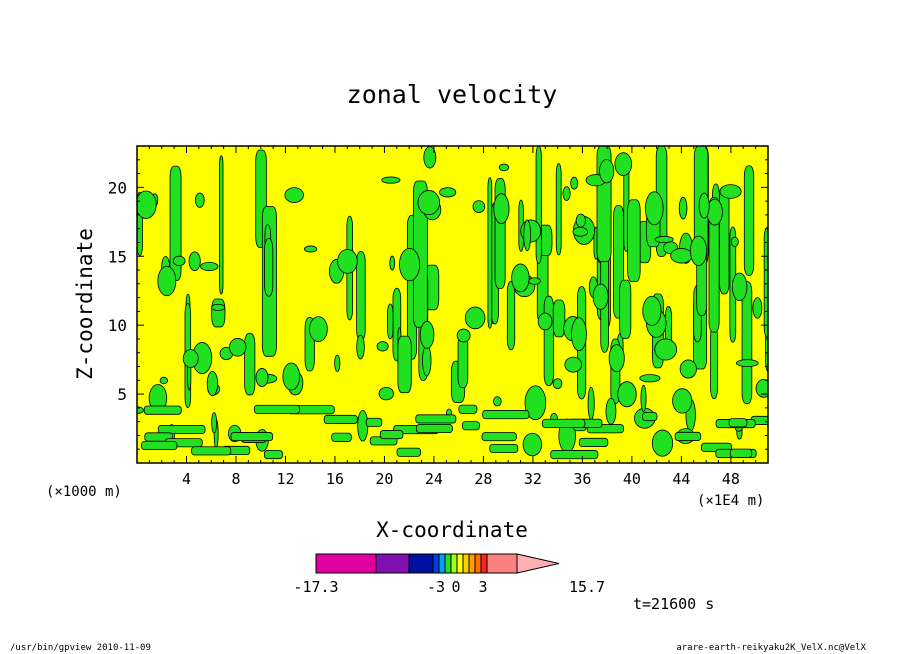 This screenshot has height=654, width=904. What do you see at coordinates (730, 501) in the screenshot?
I see `x-unit-right: (×1E4 m)` at bounding box center [730, 501].